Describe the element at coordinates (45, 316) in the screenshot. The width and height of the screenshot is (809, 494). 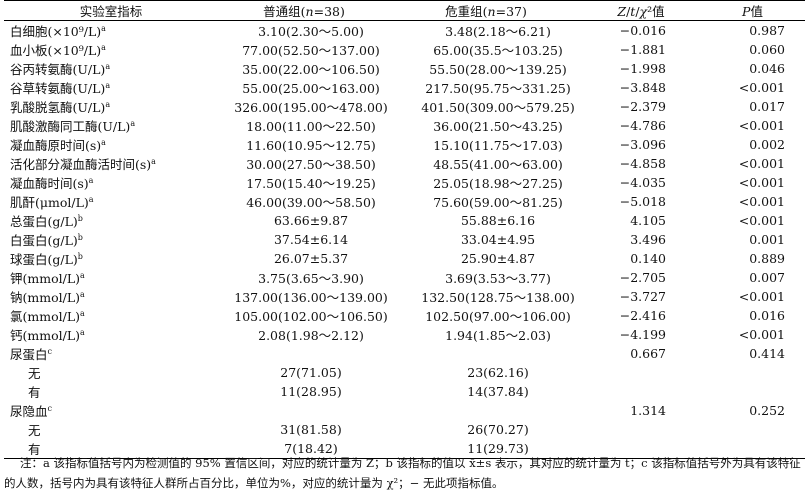
I see `indicator-name: 氯(mmol/L)` at that location.